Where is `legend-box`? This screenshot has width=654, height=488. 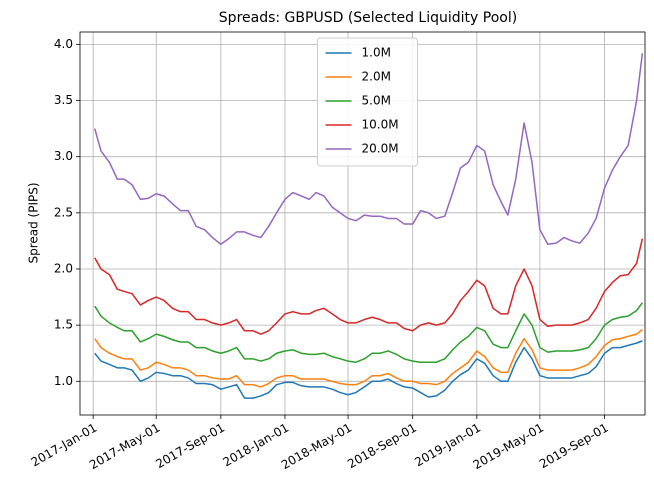
legend-box is located at coordinates (367, 102).